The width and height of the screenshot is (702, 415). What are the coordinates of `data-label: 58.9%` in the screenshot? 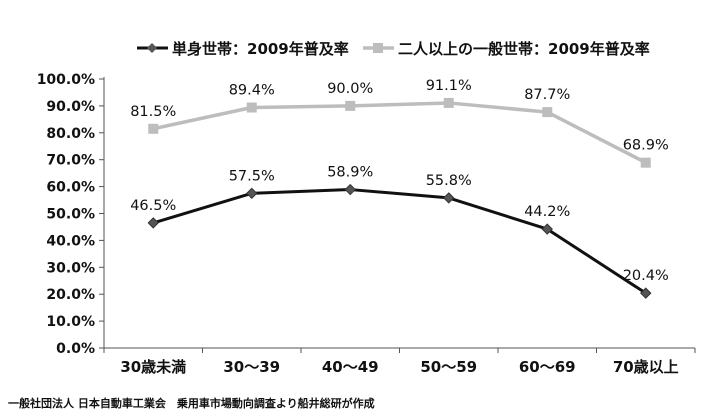 It's located at (350, 173).